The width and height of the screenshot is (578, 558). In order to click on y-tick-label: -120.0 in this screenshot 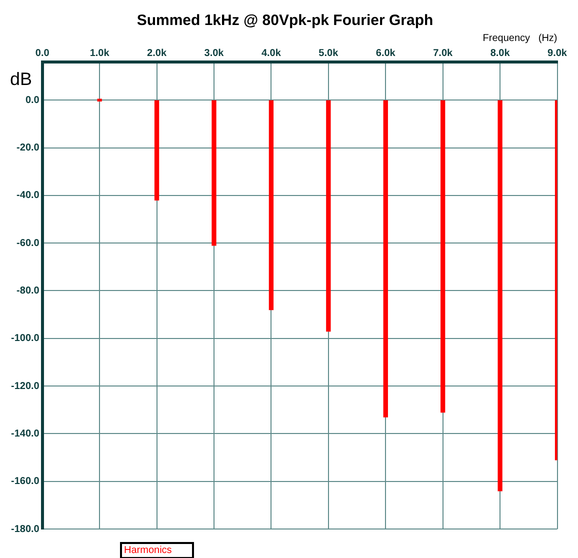, I will do `click(25, 386)`.